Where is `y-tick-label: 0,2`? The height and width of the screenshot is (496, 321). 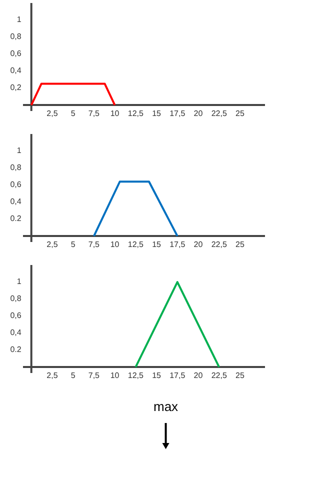
y-tick-label: 0,2 is located at coordinates (16, 87).